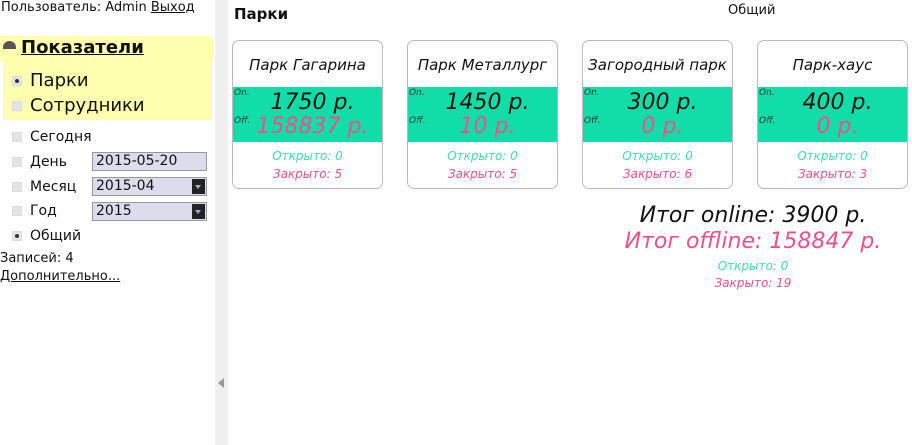  What do you see at coordinates (307, 65) in the screenshot?
I see `park-name: Парк Гагарина` at bounding box center [307, 65].